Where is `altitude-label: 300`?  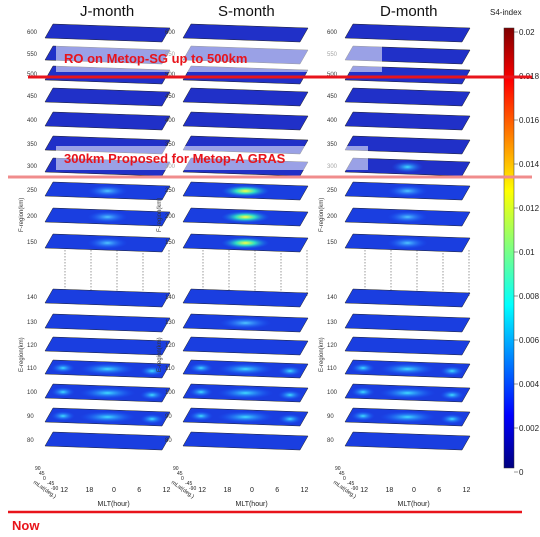
altitude-label: 300 is located at coordinates (32, 167).